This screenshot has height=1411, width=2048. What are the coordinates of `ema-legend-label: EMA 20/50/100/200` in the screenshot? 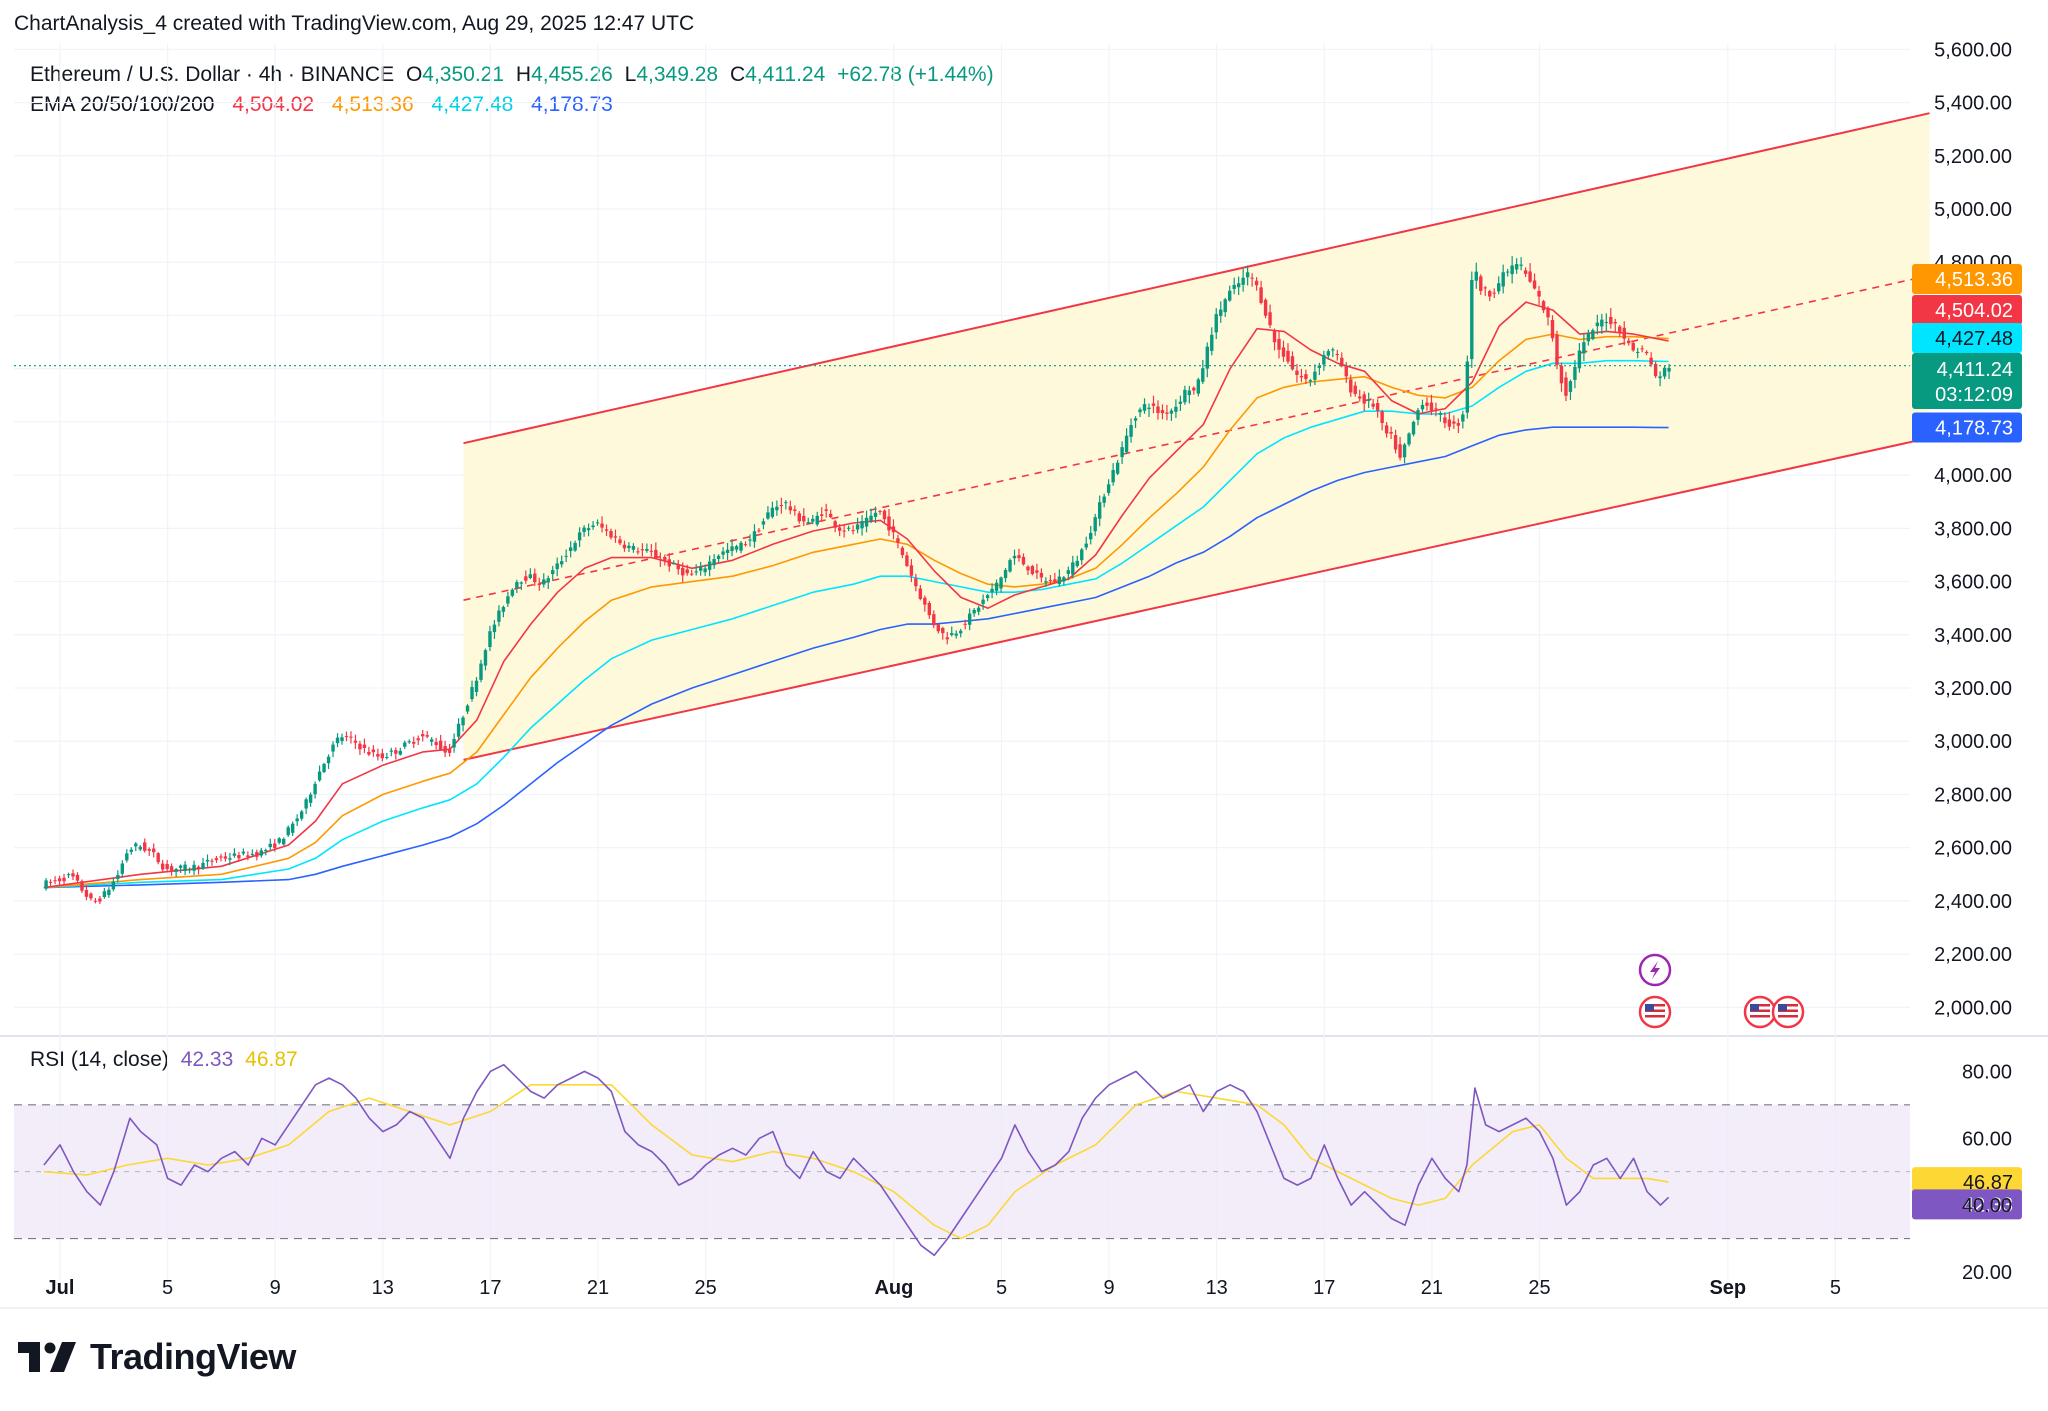 It's located at (122, 104).